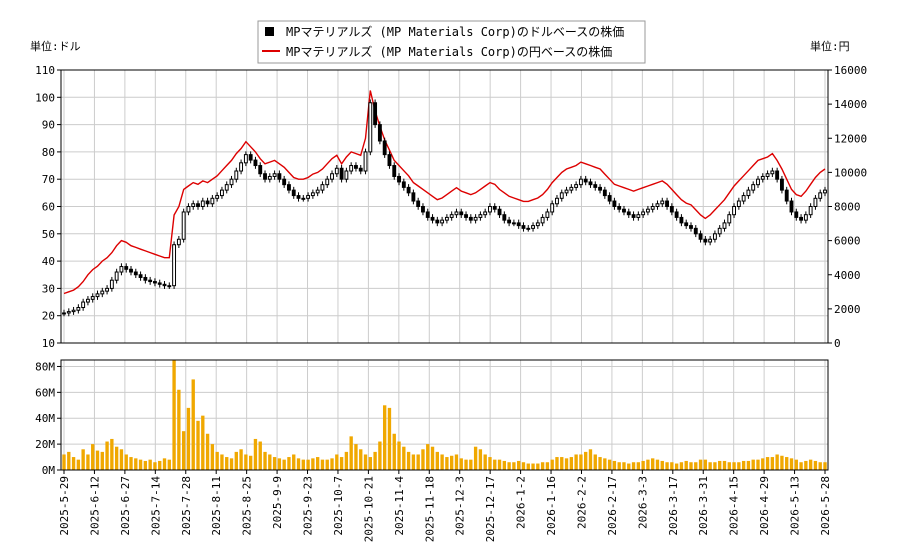 This screenshot has width=900, height=550. What do you see at coordinates (155, 506) in the screenshot?
I see `x-tick-label: 2025-7-14` at bounding box center [155, 506].